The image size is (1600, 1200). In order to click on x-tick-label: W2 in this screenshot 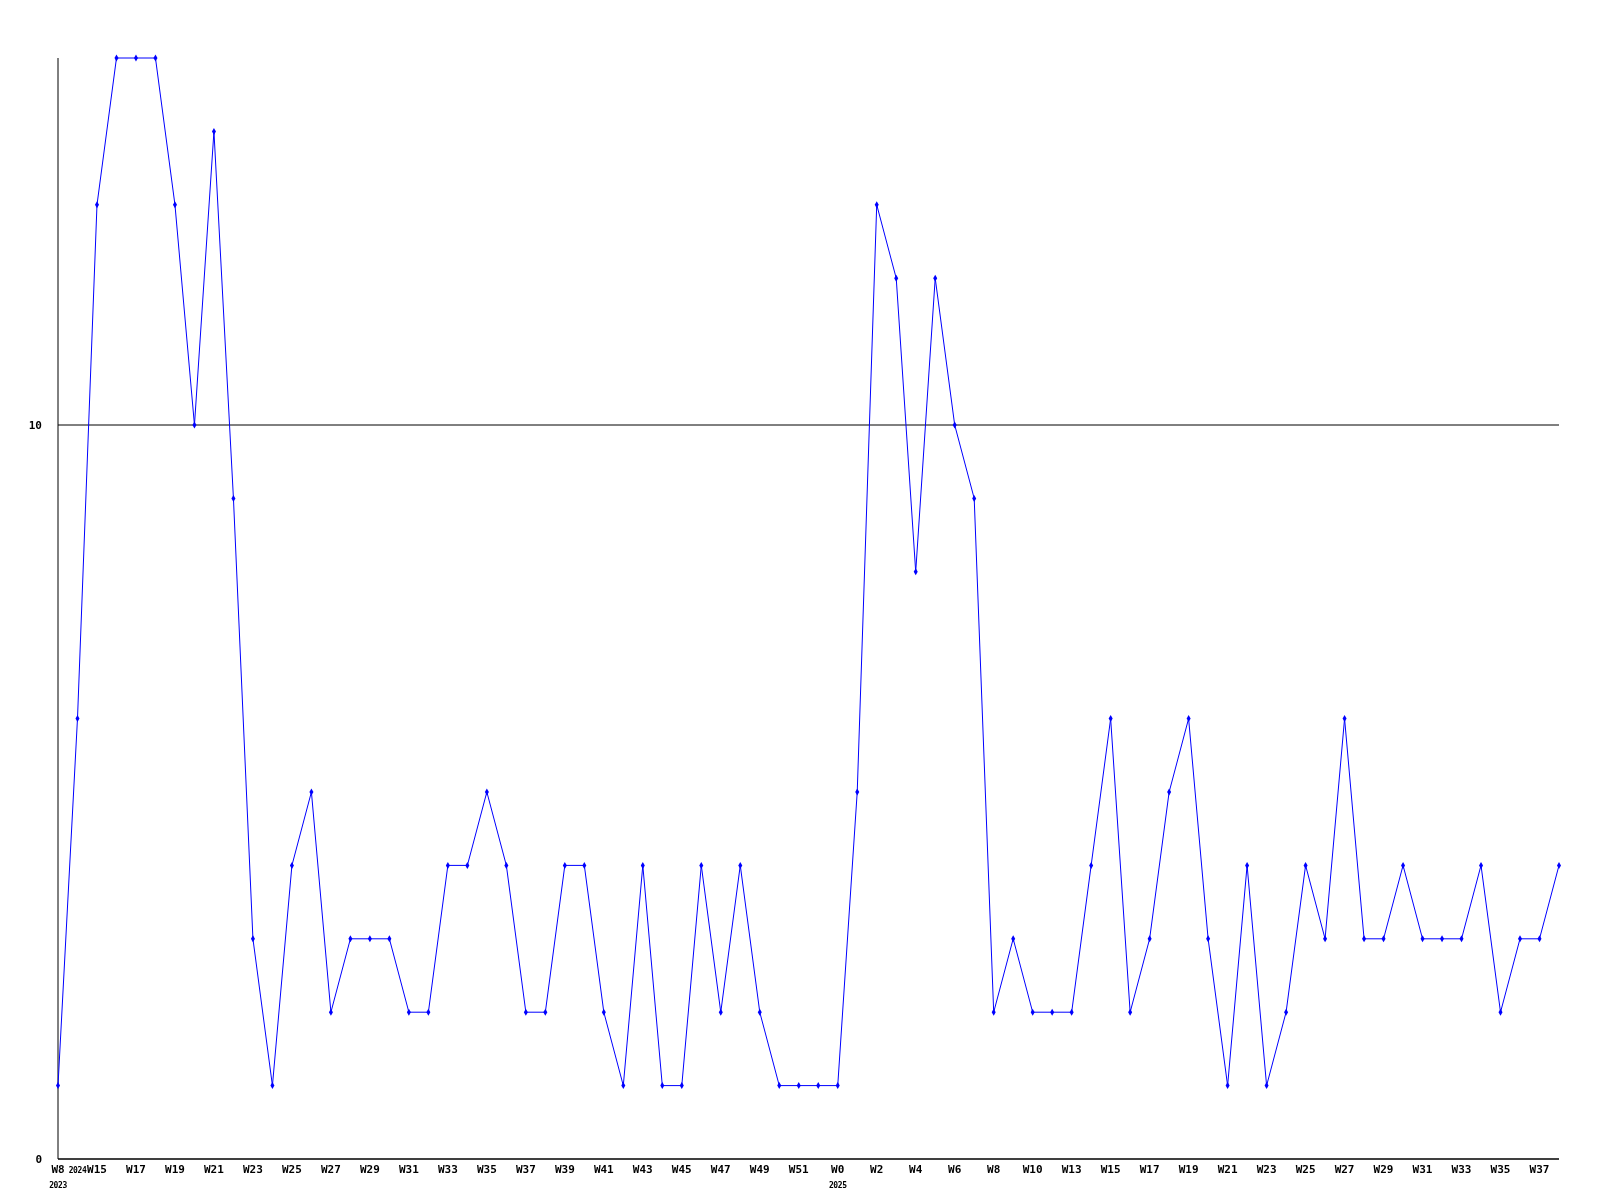, I will do `click(877, 1169)`.